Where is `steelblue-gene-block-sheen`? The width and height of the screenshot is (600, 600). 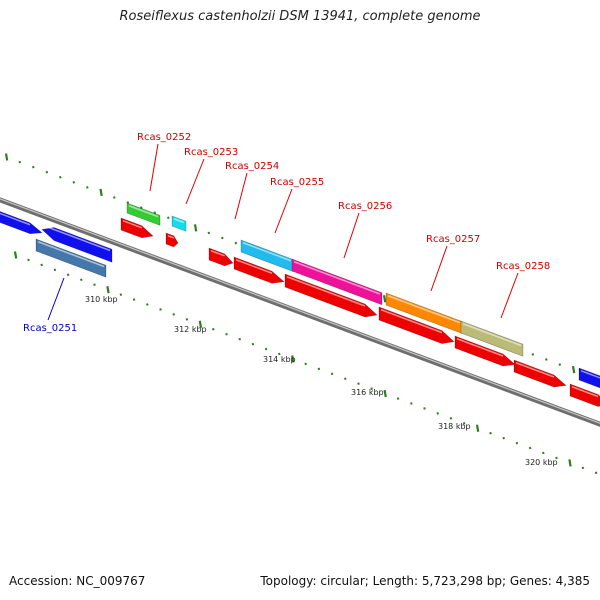 steelblue-gene-block-sheen is located at coordinates (71, 254).